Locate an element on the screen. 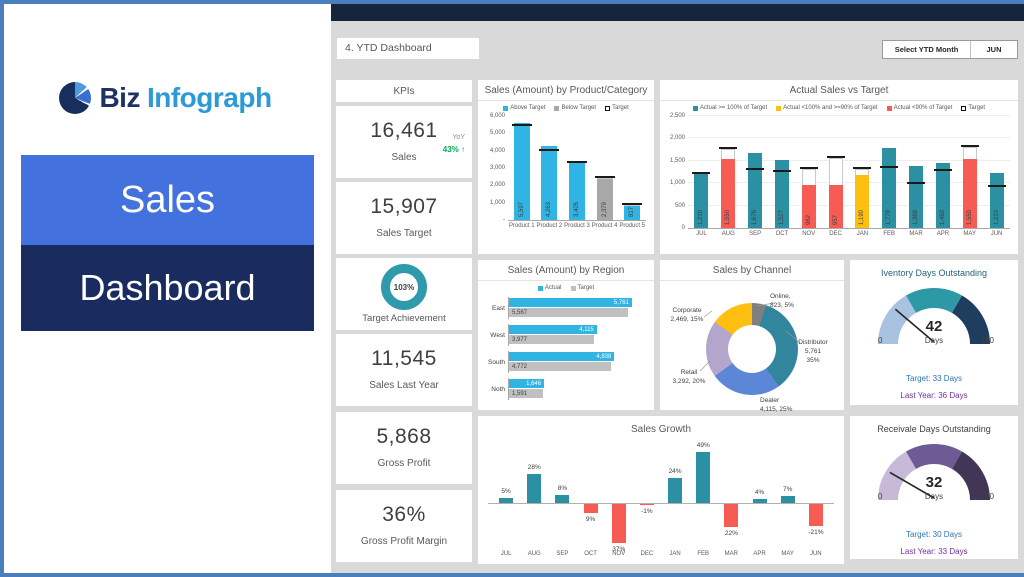  bar-AUG is located at coordinates (728, 193).